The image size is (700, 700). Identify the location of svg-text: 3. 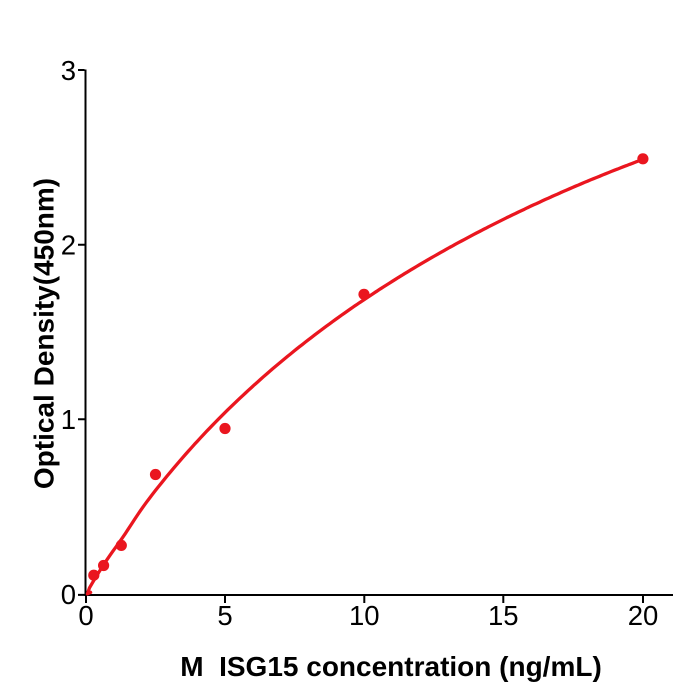
(68, 70).